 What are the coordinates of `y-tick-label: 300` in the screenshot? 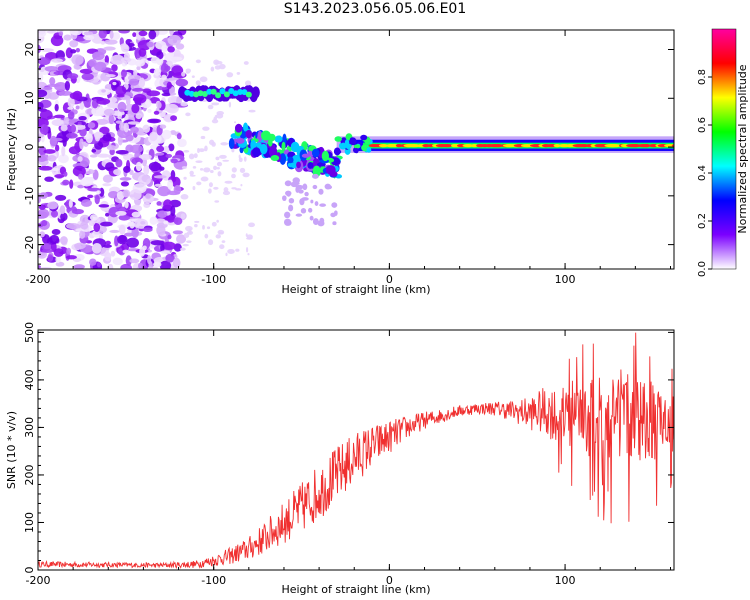 It's located at (29, 427).